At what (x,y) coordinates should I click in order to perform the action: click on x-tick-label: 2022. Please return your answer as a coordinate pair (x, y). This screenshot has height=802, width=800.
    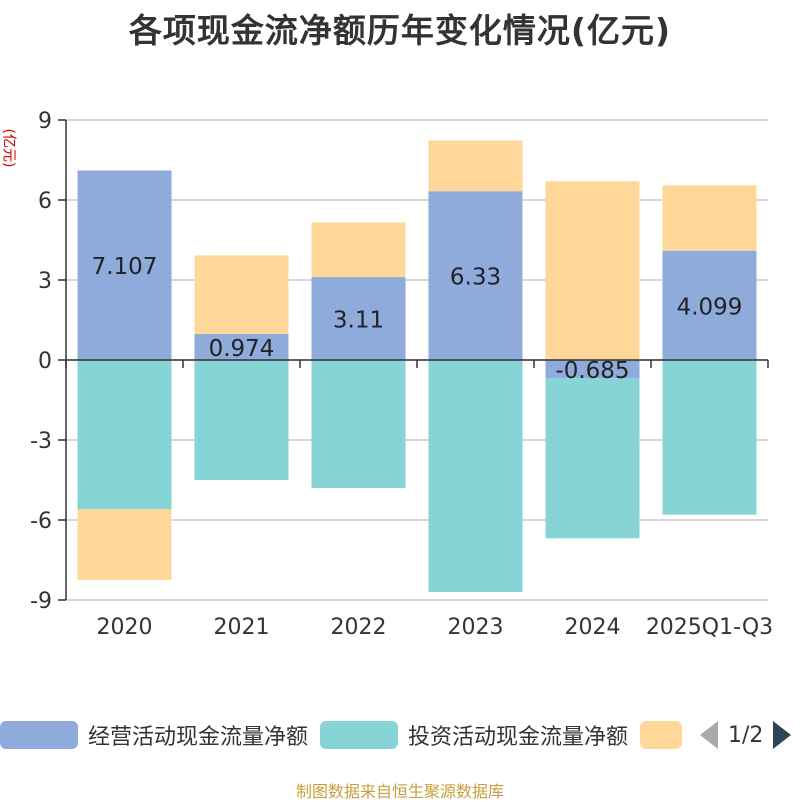
    Looking at the image, I should click on (359, 627).